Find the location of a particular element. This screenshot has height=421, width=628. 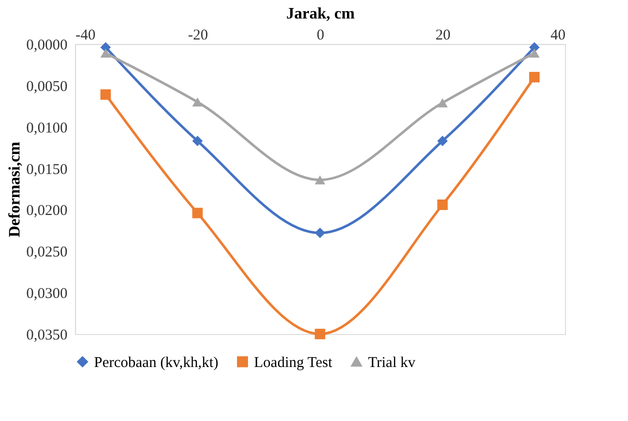

y-tick-label: 0,0300 is located at coordinates (47, 294).